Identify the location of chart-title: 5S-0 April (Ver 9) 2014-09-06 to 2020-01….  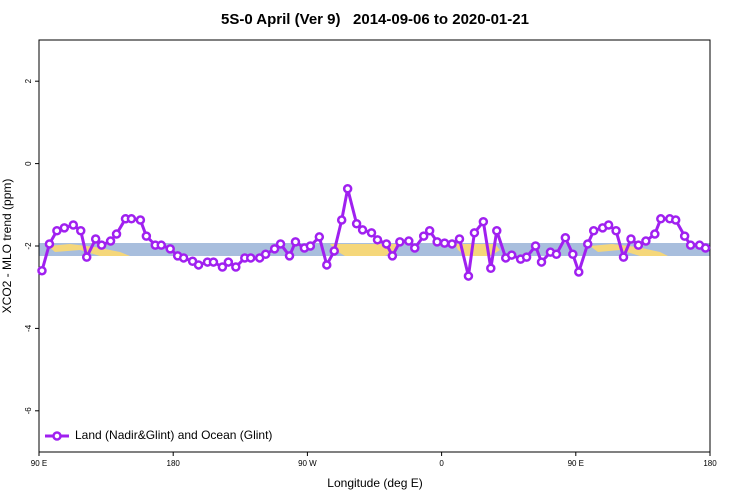
(375, 19).